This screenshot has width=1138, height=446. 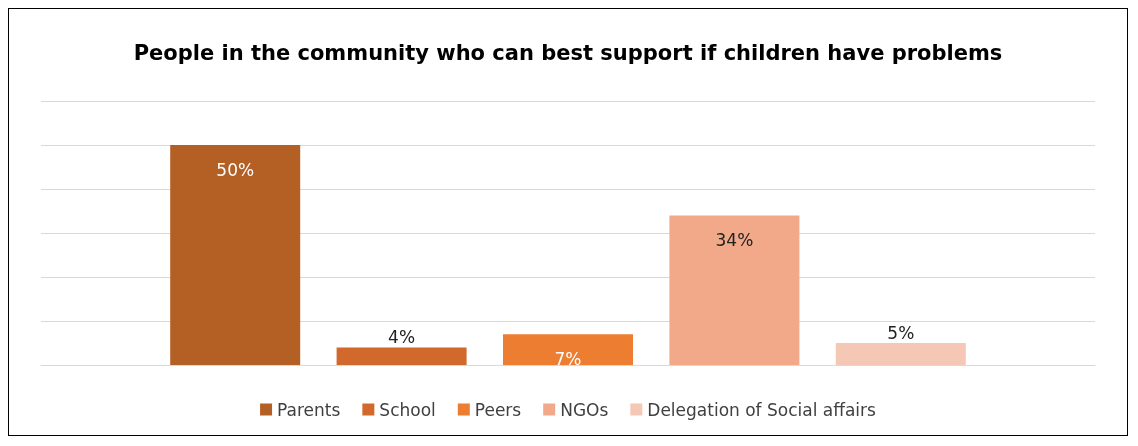 I want to click on data-label: 4%, so click(x=402, y=336).